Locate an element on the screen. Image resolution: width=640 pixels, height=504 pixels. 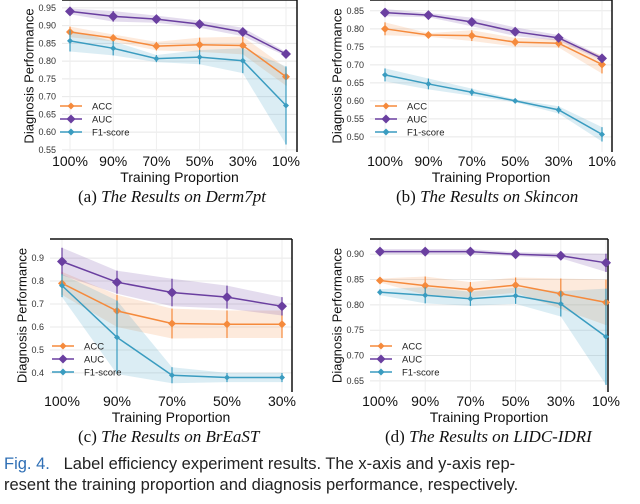
band-ACC is located at coordinates (493, 301).